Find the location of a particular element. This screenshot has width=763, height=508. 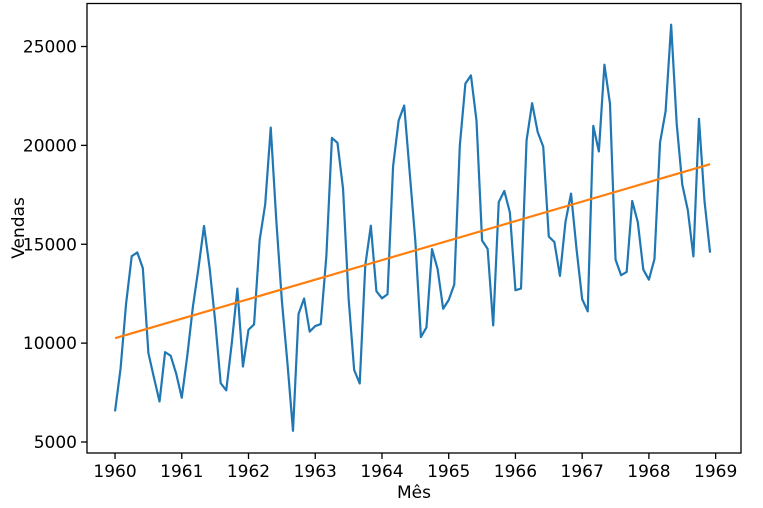

x-tick-label: 1963 is located at coordinates (315, 472).